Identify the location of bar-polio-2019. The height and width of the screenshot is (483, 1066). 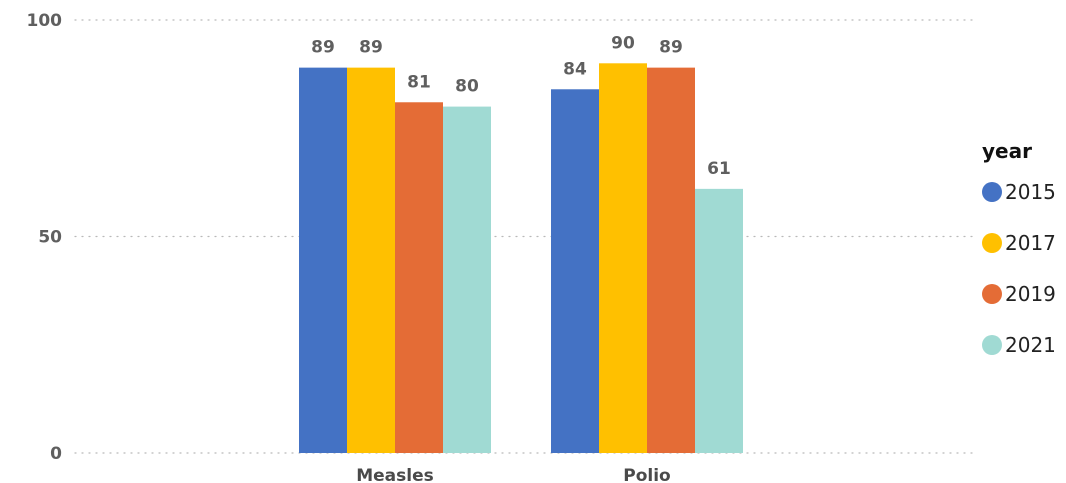
(671, 260).